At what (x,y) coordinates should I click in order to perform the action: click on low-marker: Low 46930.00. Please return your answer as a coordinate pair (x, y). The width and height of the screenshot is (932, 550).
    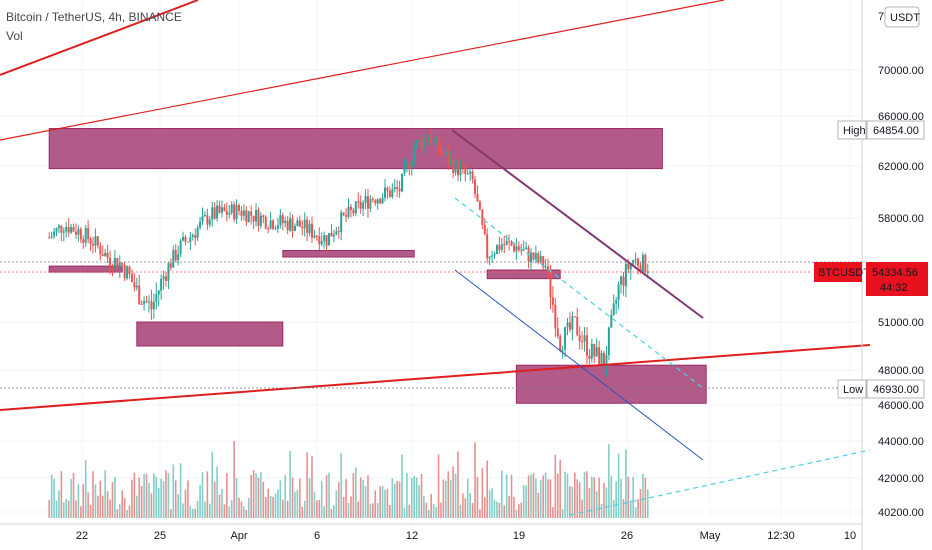
    Looking at the image, I should click on (881, 389).